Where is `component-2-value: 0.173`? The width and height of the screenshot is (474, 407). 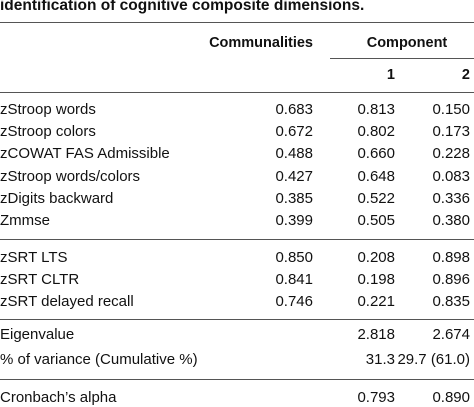 component-2-value: 0.173 is located at coordinates (451, 131).